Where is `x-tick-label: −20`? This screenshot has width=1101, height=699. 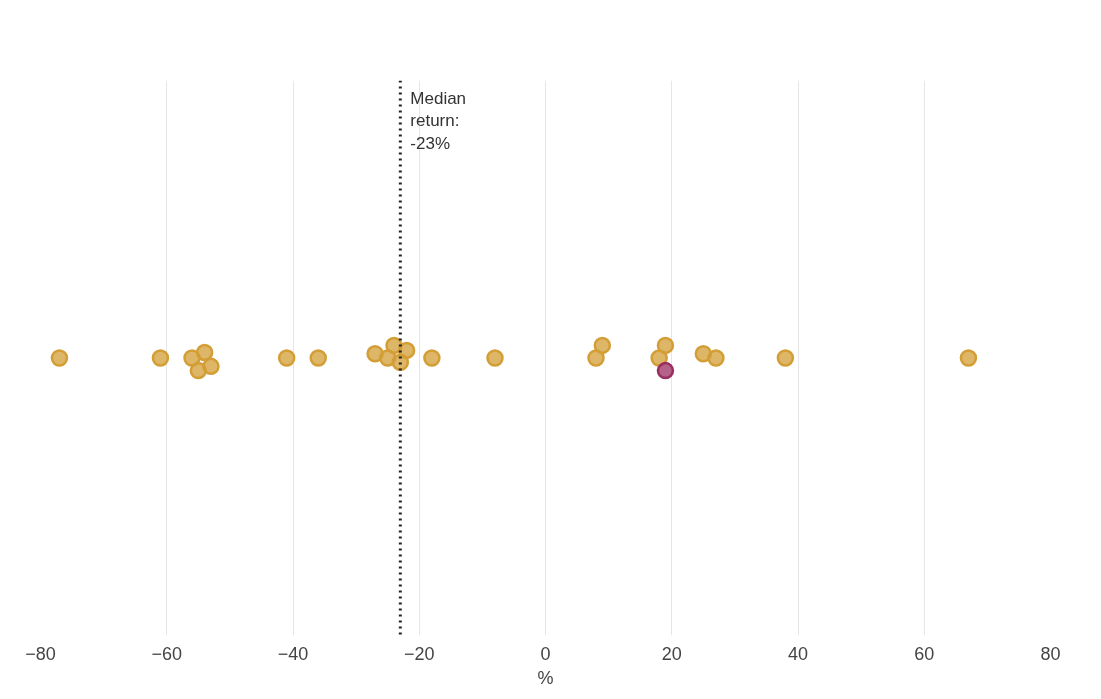
x-tick-label: −20 is located at coordinates (419, 653).